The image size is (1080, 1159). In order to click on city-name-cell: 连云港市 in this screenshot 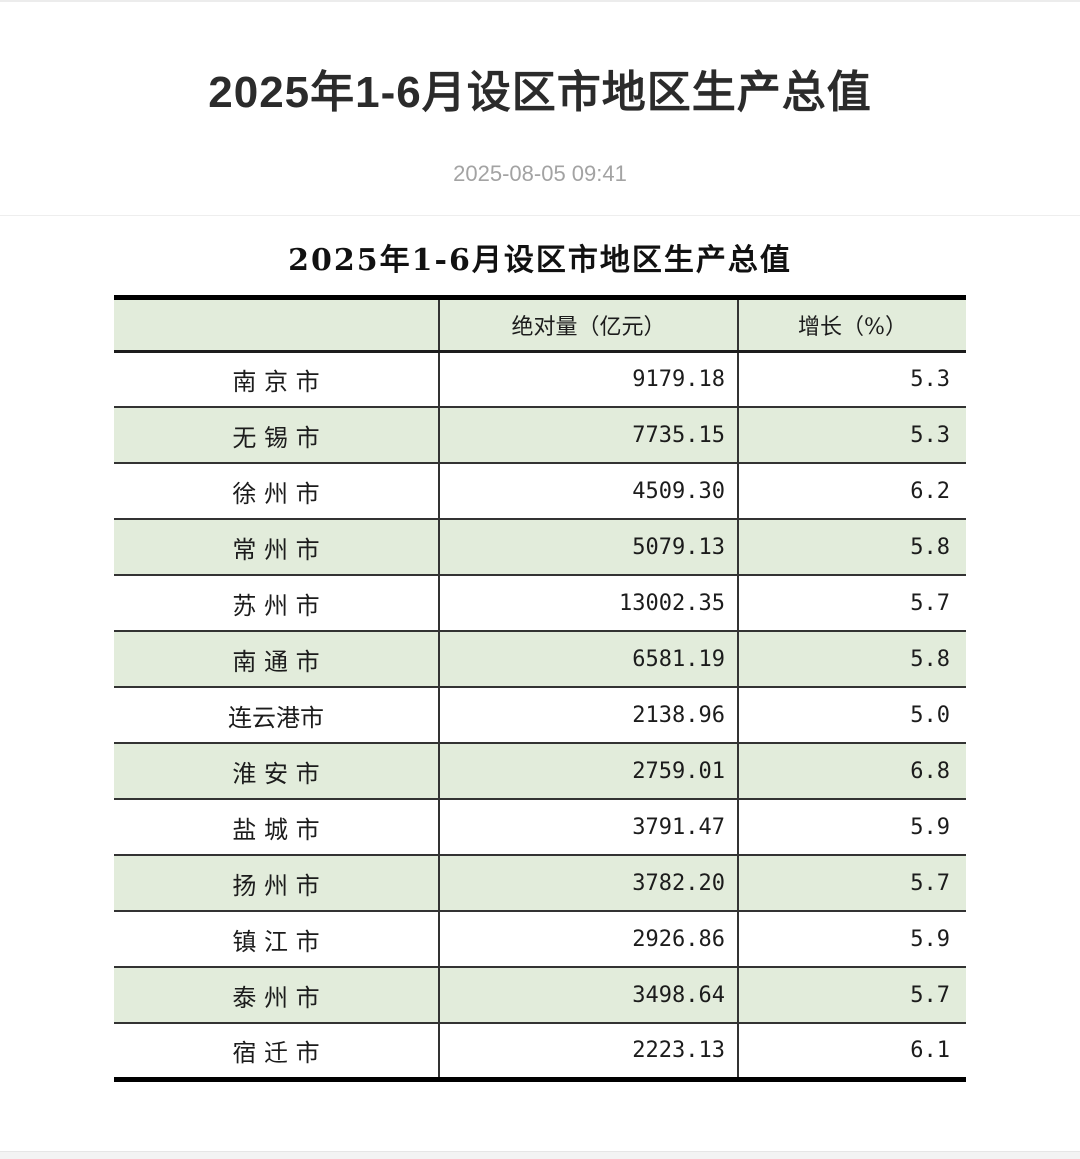, I will do `click(277, 716)`.